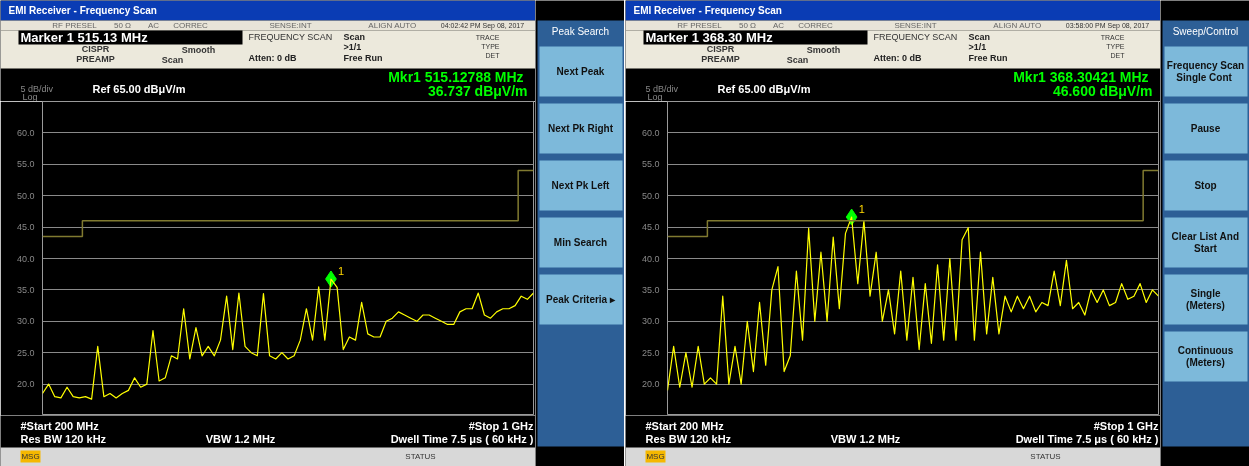 Image resolution: width=1249 pixels, height=466 pixels. I want to click on text: 36.737 dBμV/m, so click(477, 90).